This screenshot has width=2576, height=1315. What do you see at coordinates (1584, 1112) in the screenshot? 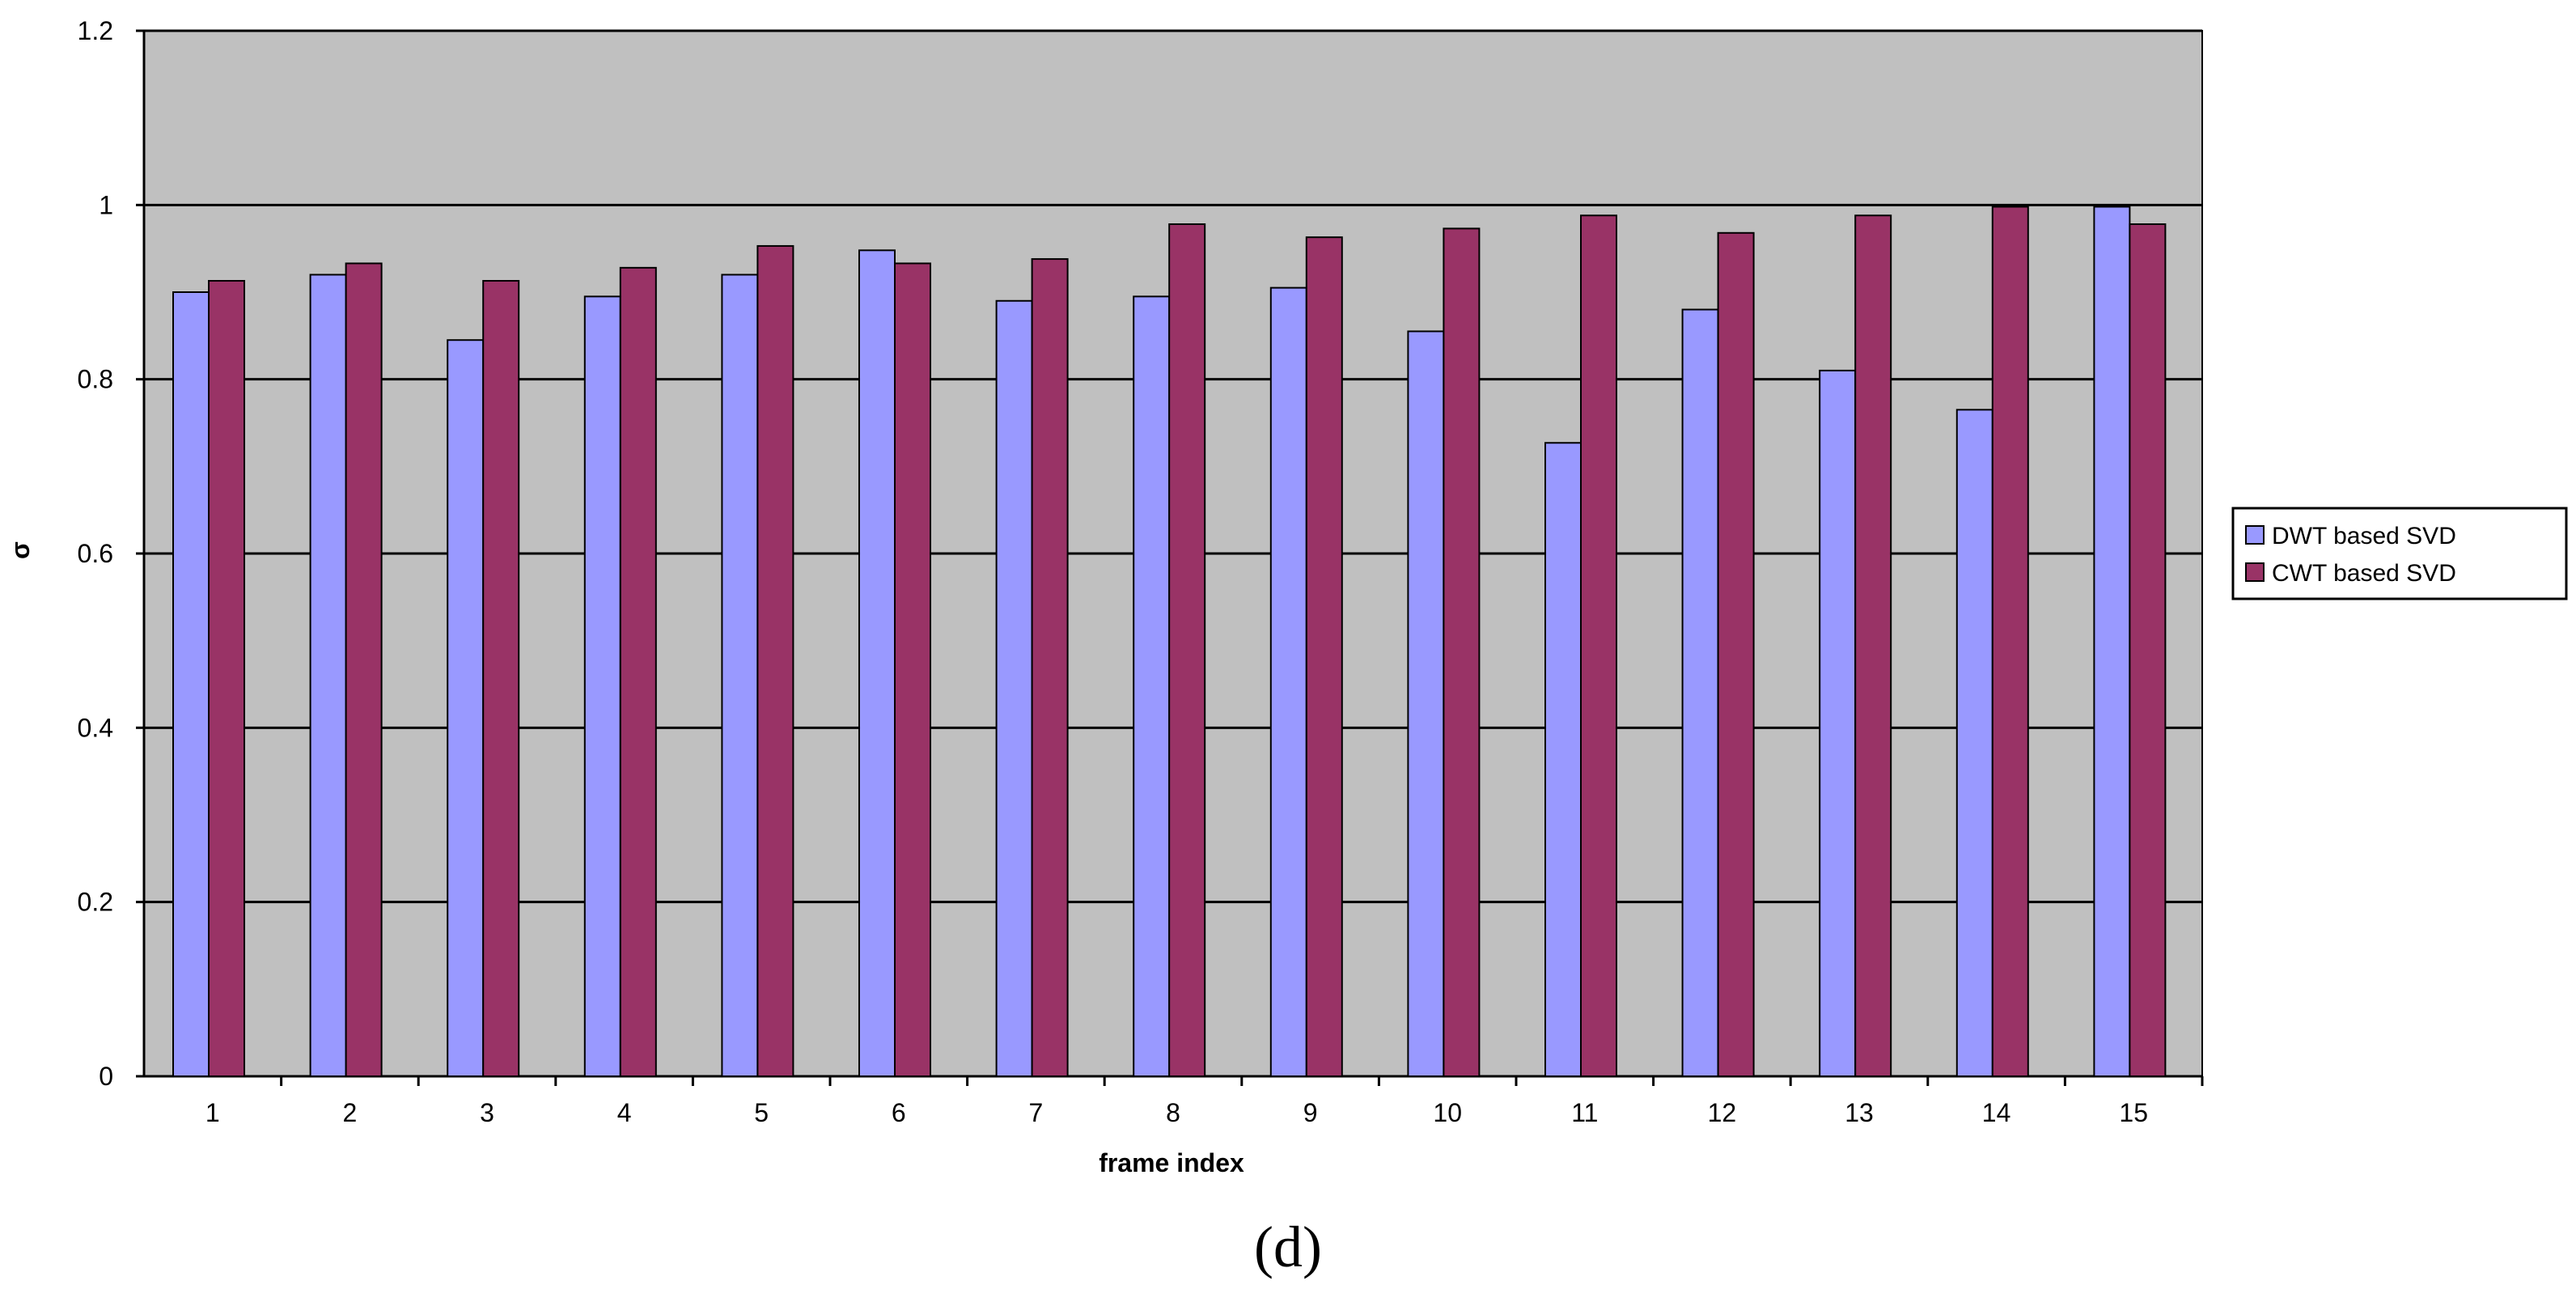
I see `x-tick-label: 11` at bounding box center [1584, 1112].